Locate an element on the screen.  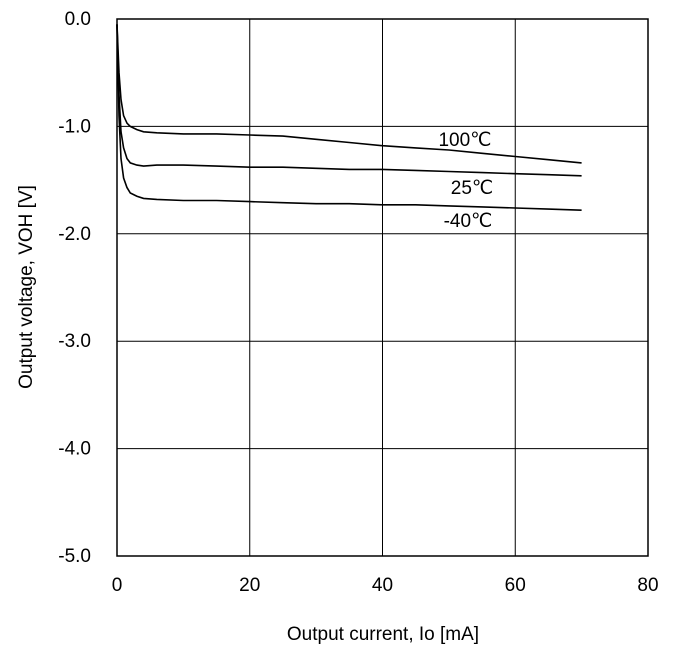
x-tick-label: 20 is located at coordinates (249, 585).